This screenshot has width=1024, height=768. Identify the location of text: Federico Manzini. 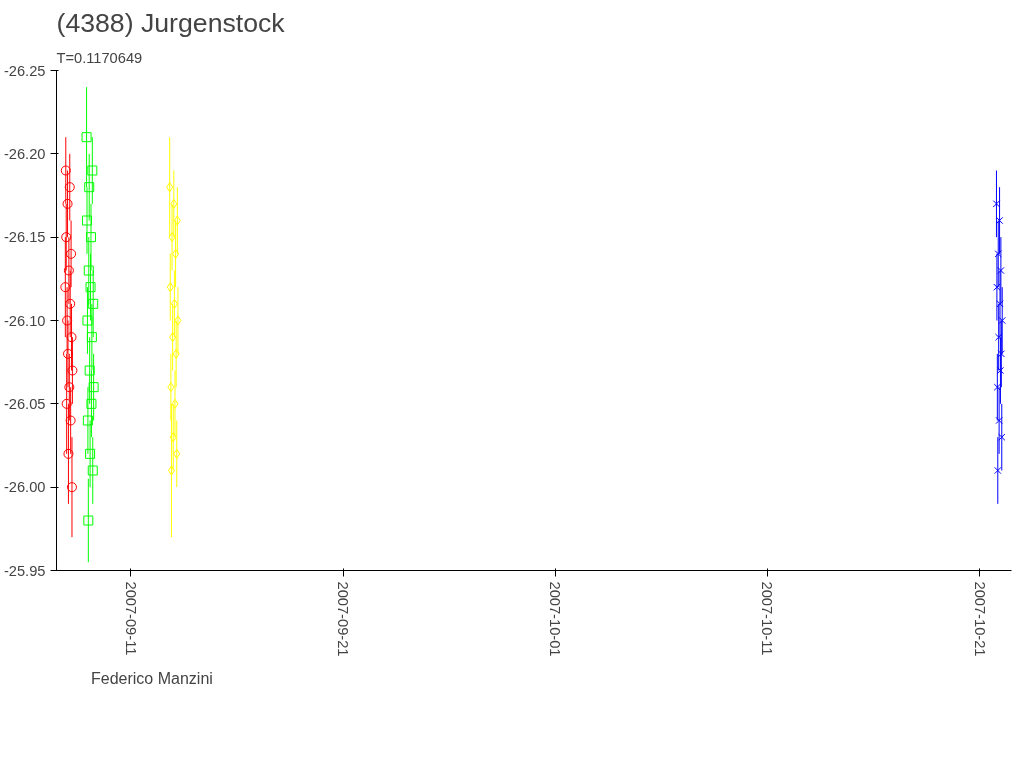
(152, 679).